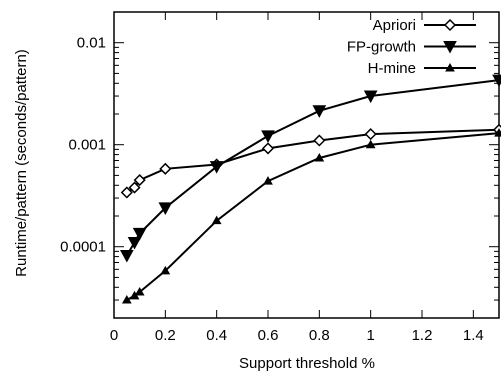  Describe the element at coordinates (91, 43) in the screenshot. I see `y-tick-label: 0.01` at that location.